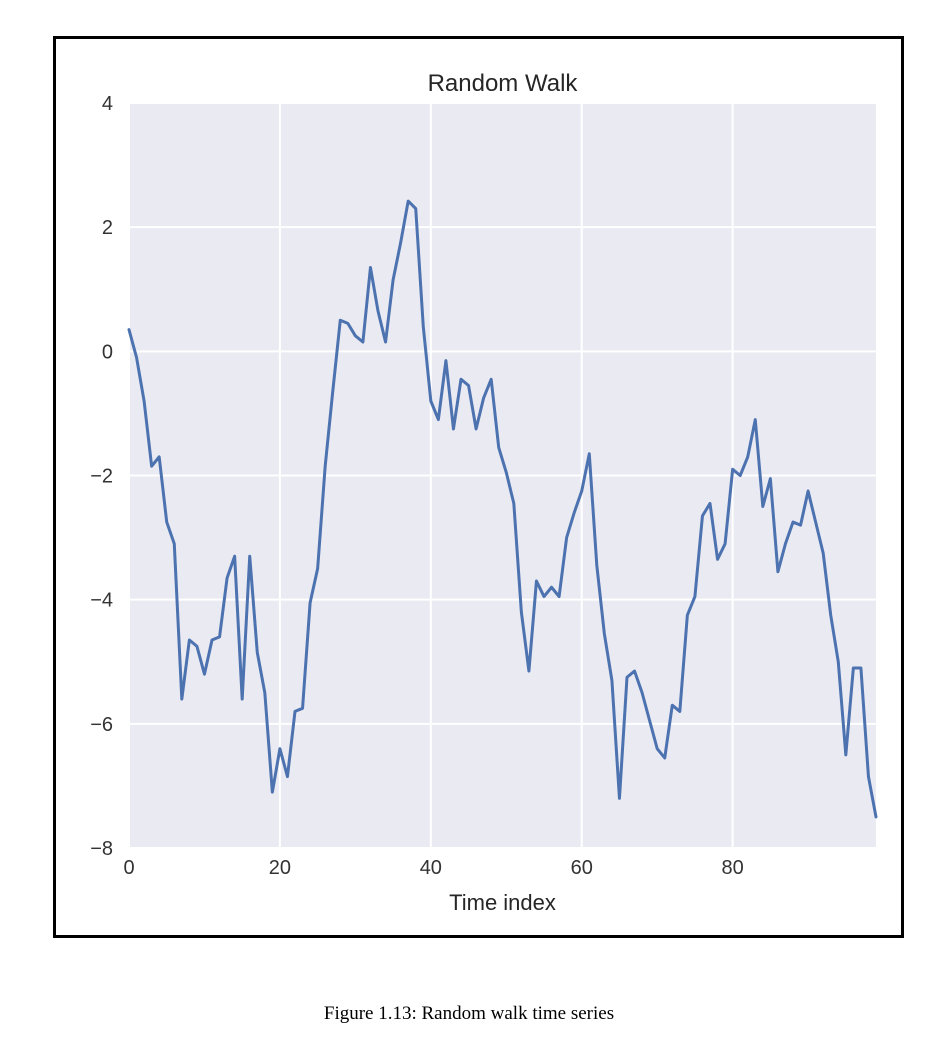  What do you see at coordinates (431, 868) in the screenshot?
I see `x-tick-label: 40` at bounding box center [431, 868].